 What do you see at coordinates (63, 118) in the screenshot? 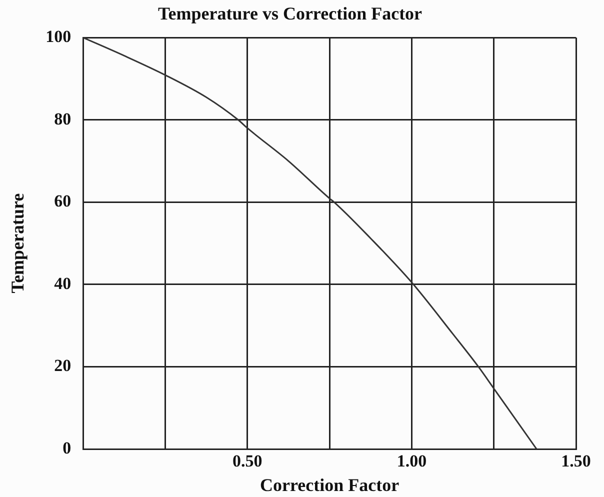
I see `y-tick-label: 80` at bounding box center [63, 118].